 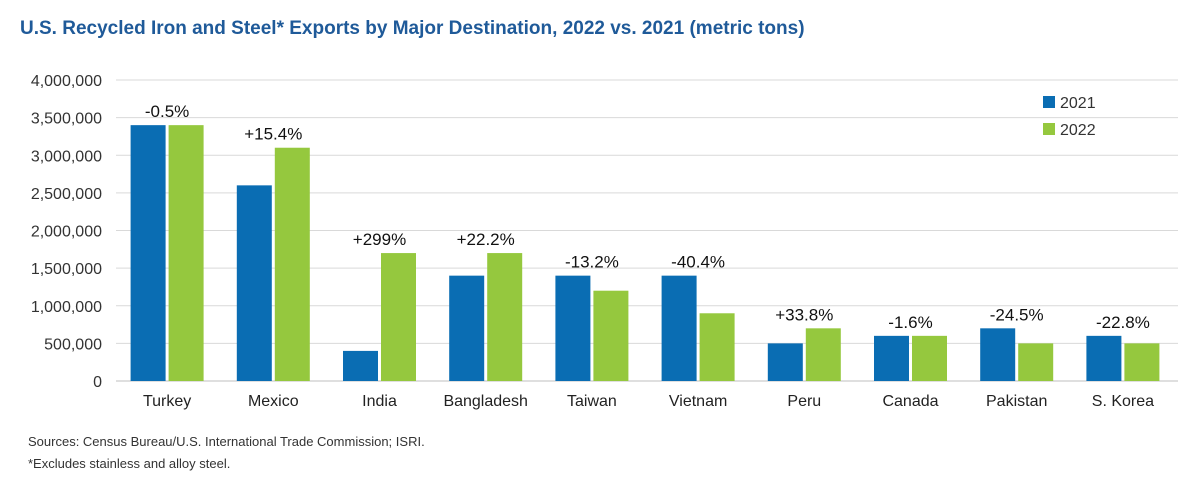 I want to click on bar-2021-turkey, so click(x=148, y=253).